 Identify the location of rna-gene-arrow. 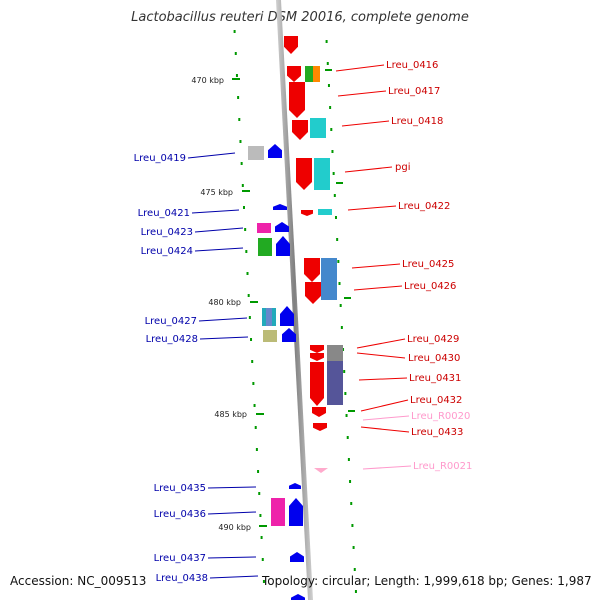
(321, 470).